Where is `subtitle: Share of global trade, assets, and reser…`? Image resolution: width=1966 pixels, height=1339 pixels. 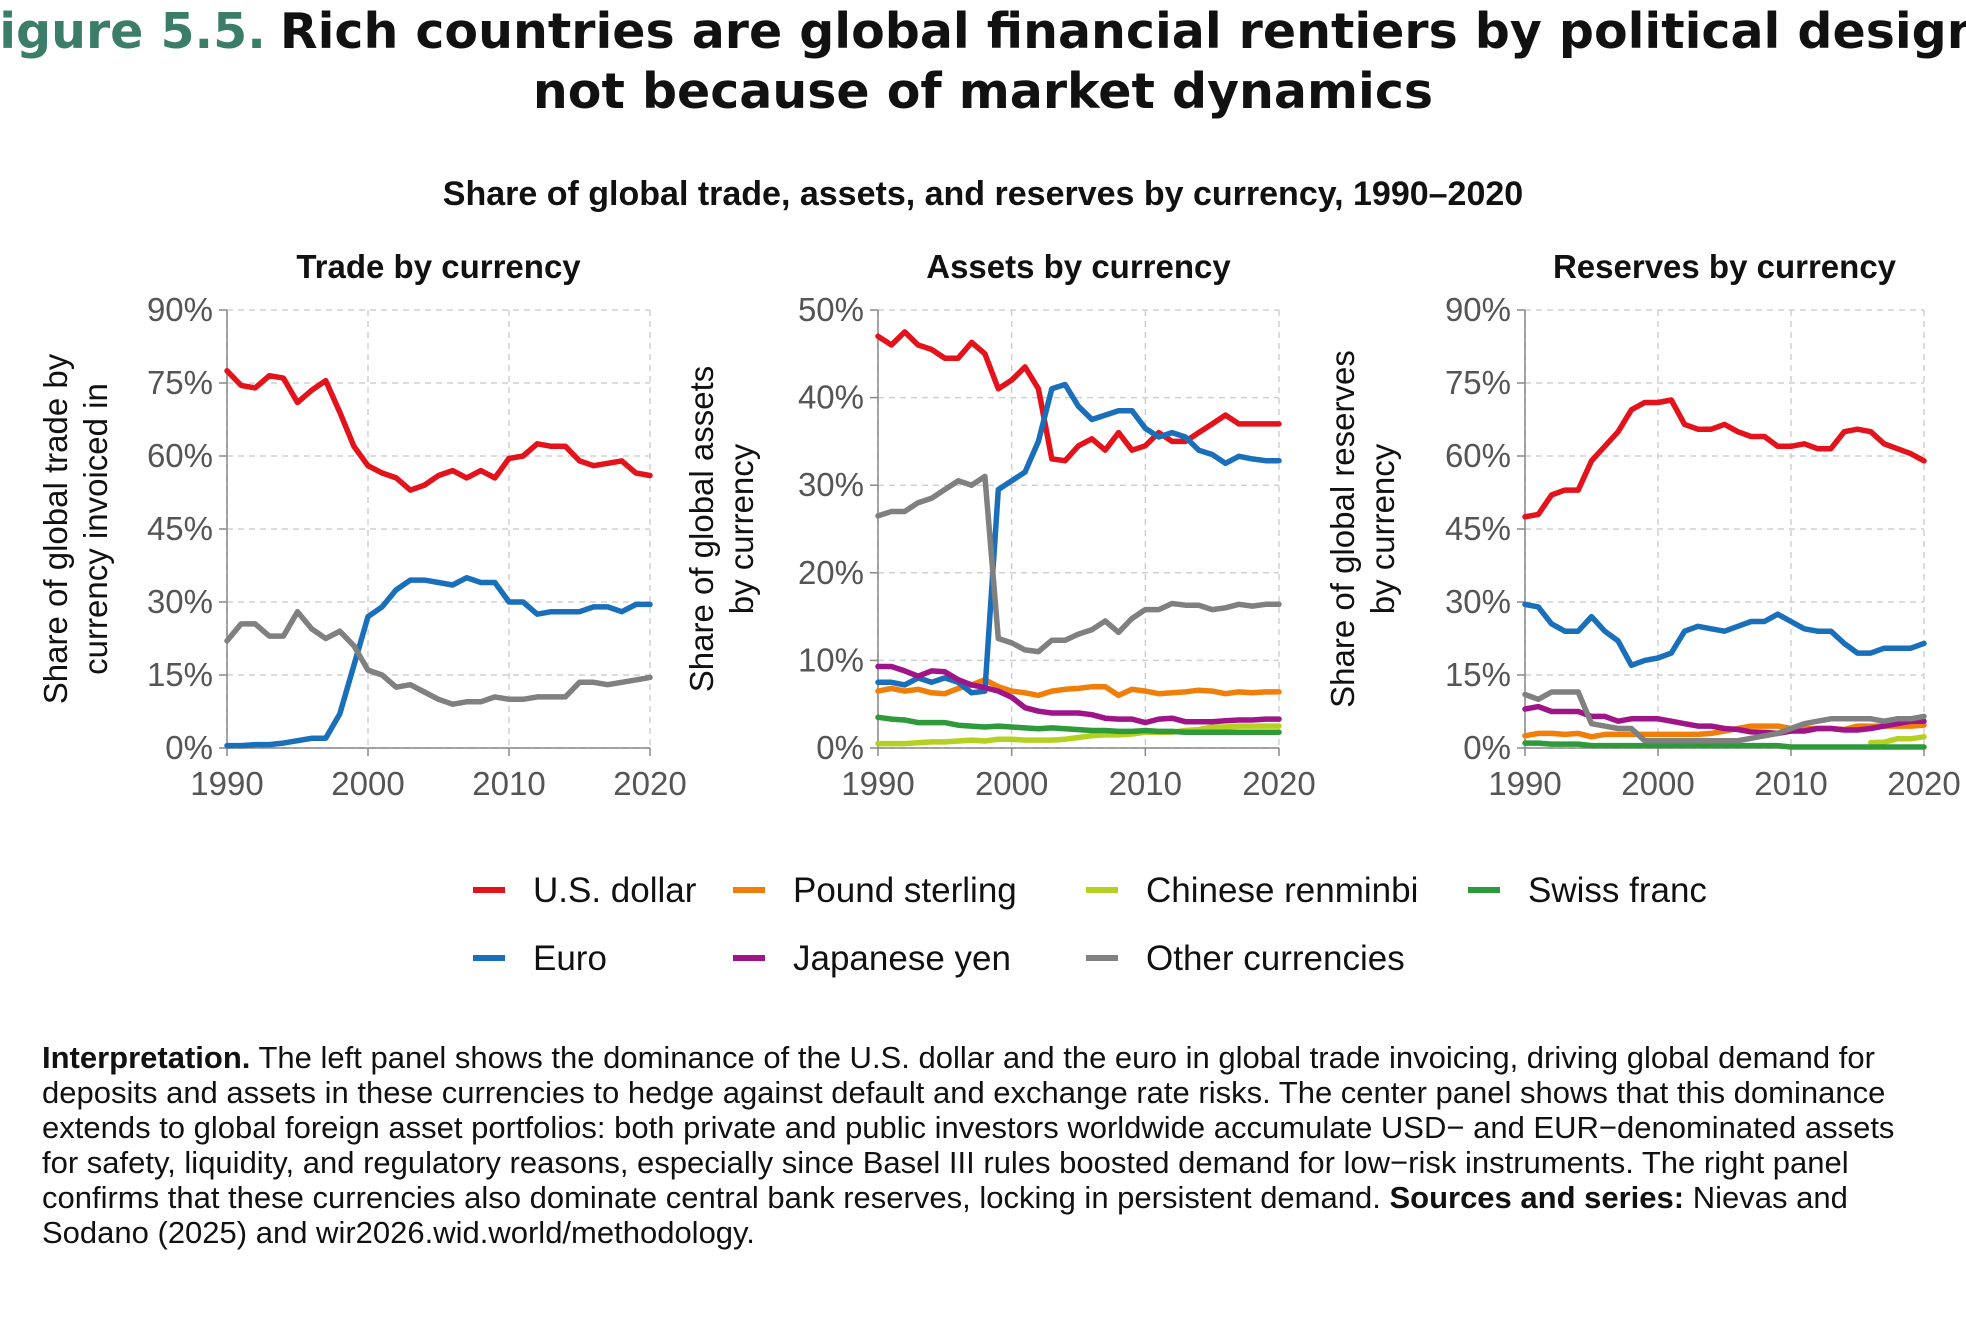
subtitle: Share of global trade, assets, and reser… is located at coordinates (983, 194).